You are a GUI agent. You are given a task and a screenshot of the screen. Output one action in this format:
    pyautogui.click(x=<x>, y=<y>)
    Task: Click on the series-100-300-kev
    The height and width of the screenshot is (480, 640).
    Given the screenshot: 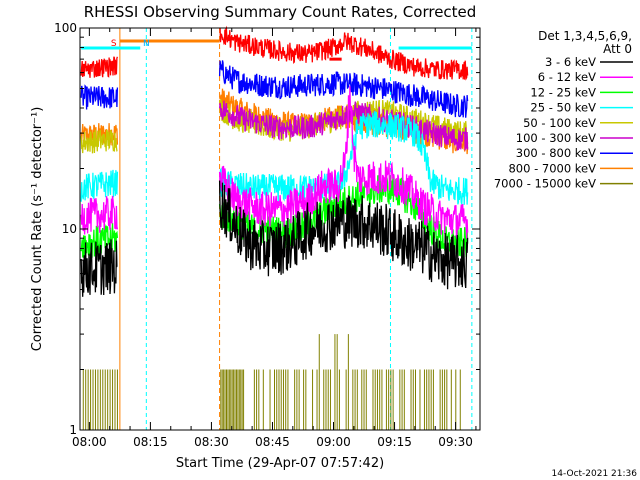 What is the action you would take?
    pyautogui.click(x=343, y=125)
    